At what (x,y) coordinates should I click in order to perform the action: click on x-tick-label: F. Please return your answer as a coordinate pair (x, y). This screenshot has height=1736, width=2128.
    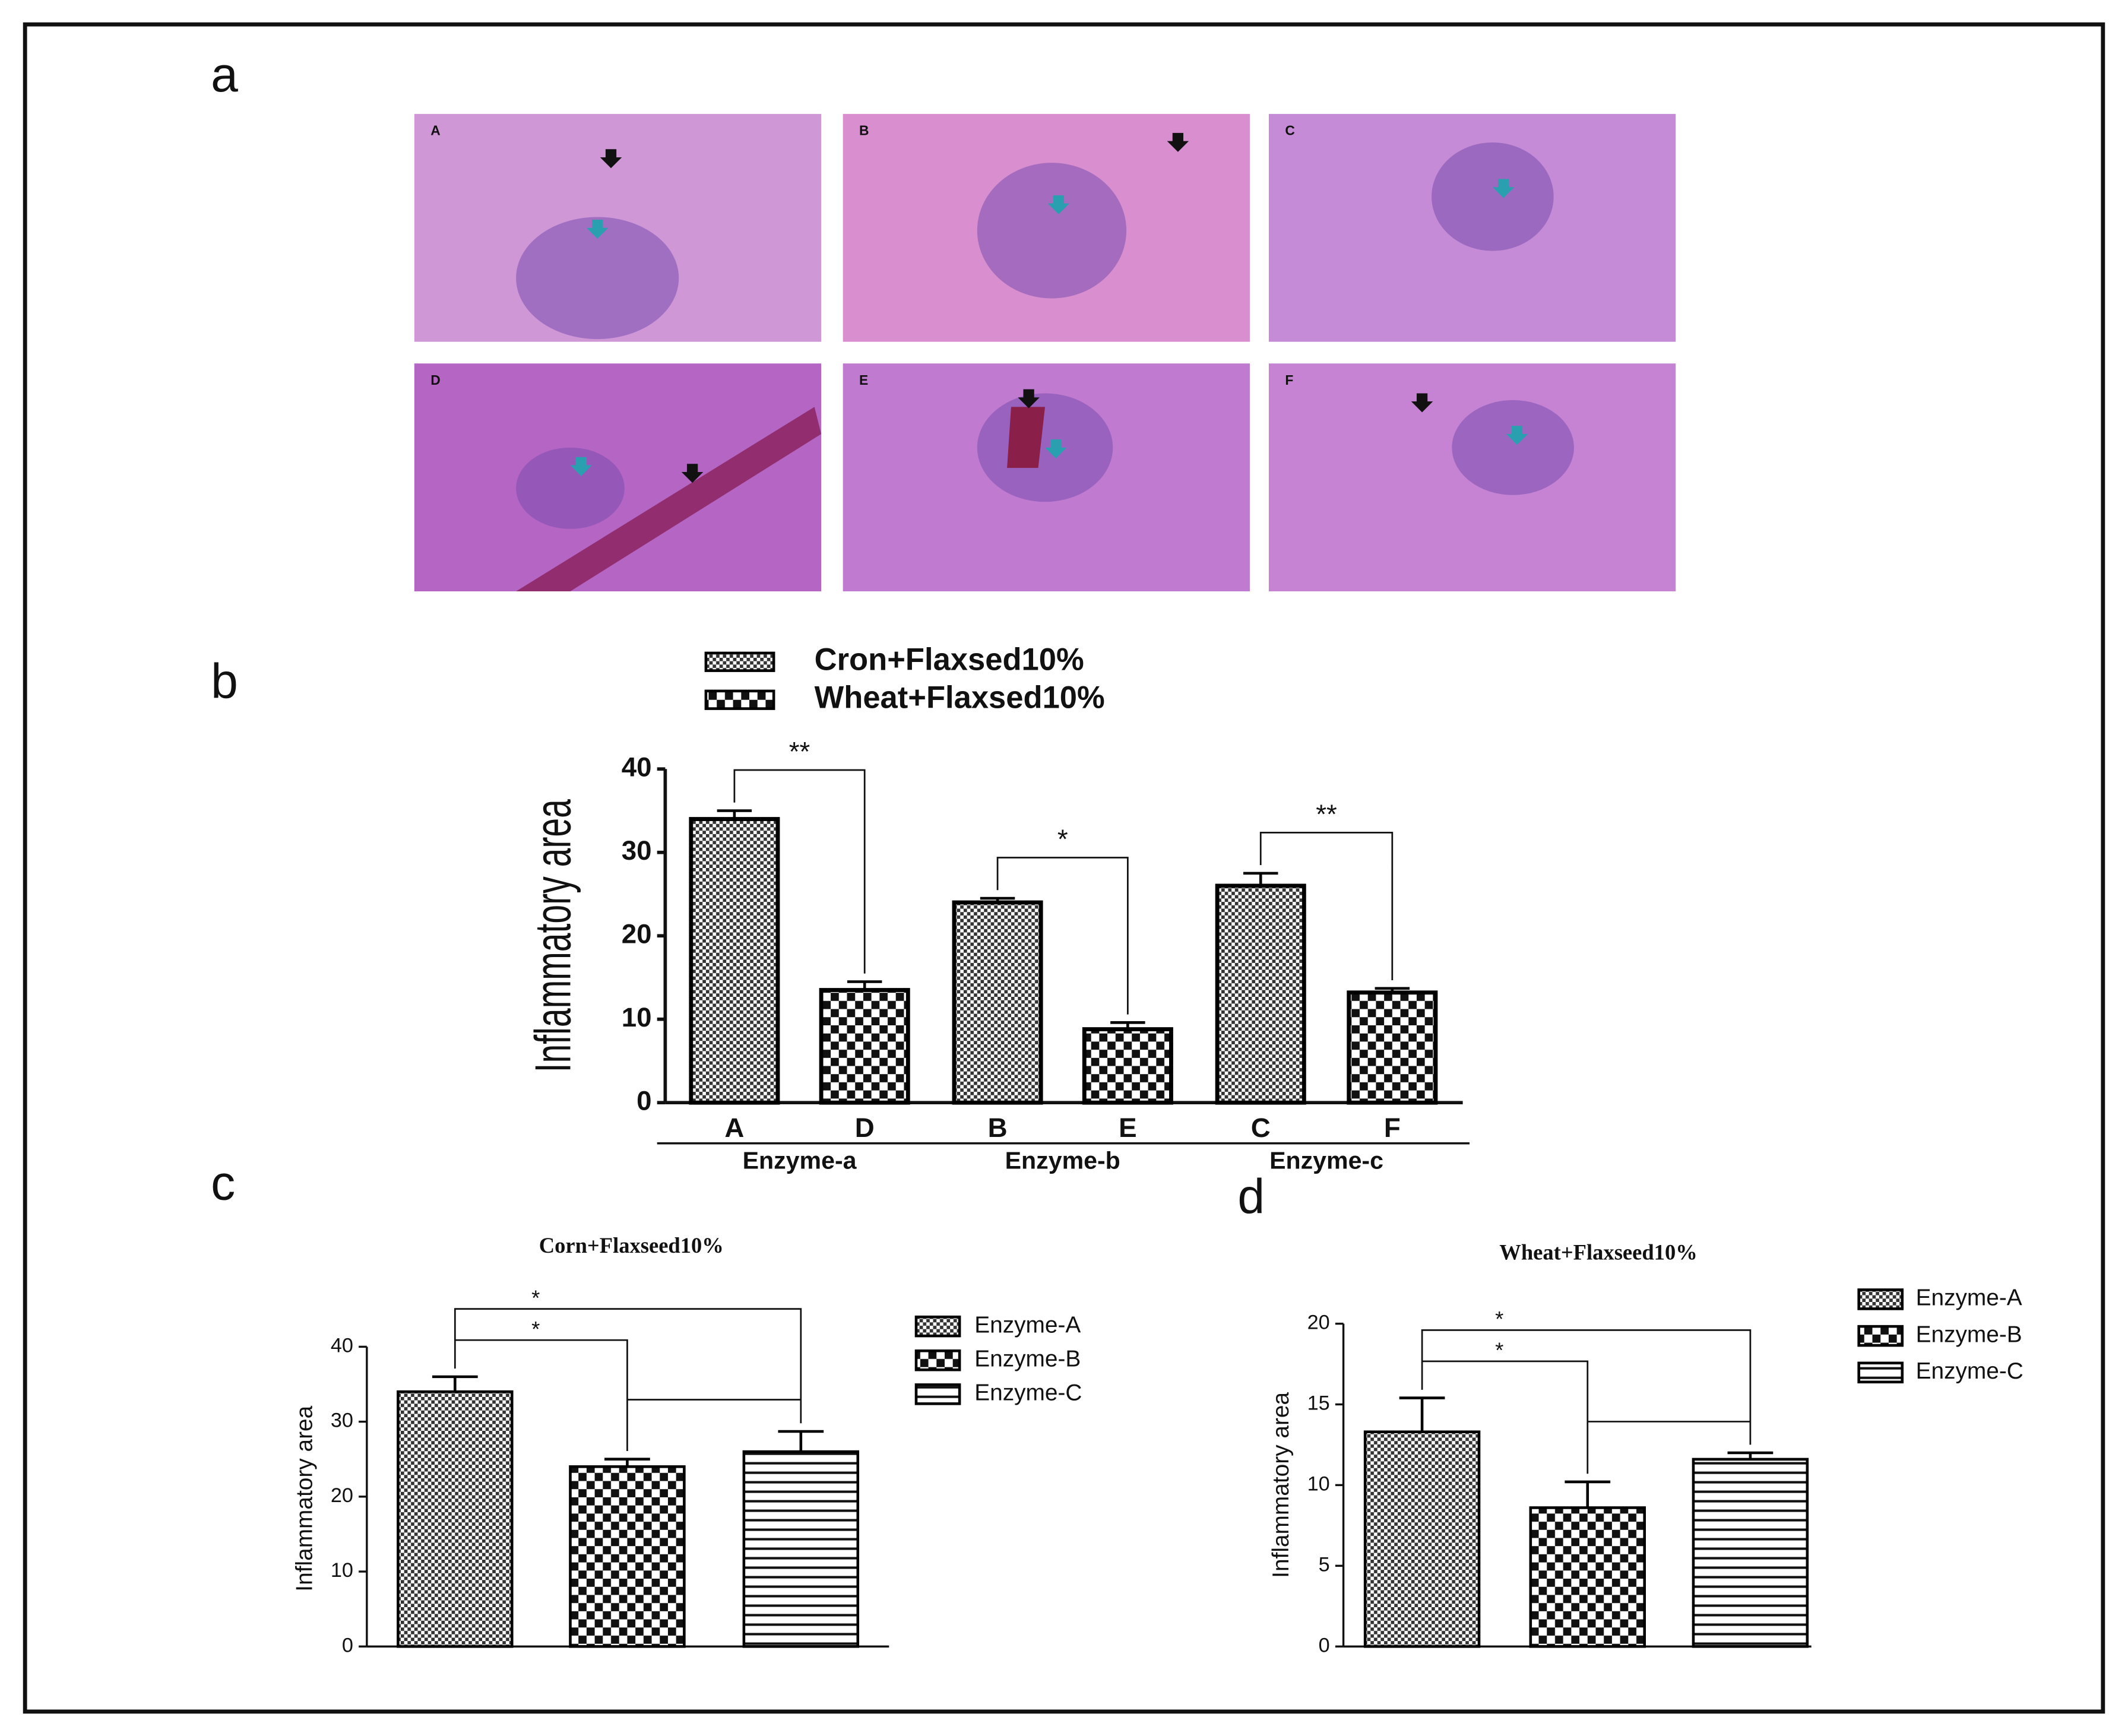
    Looking at the image, I should click on (1392, 1128).